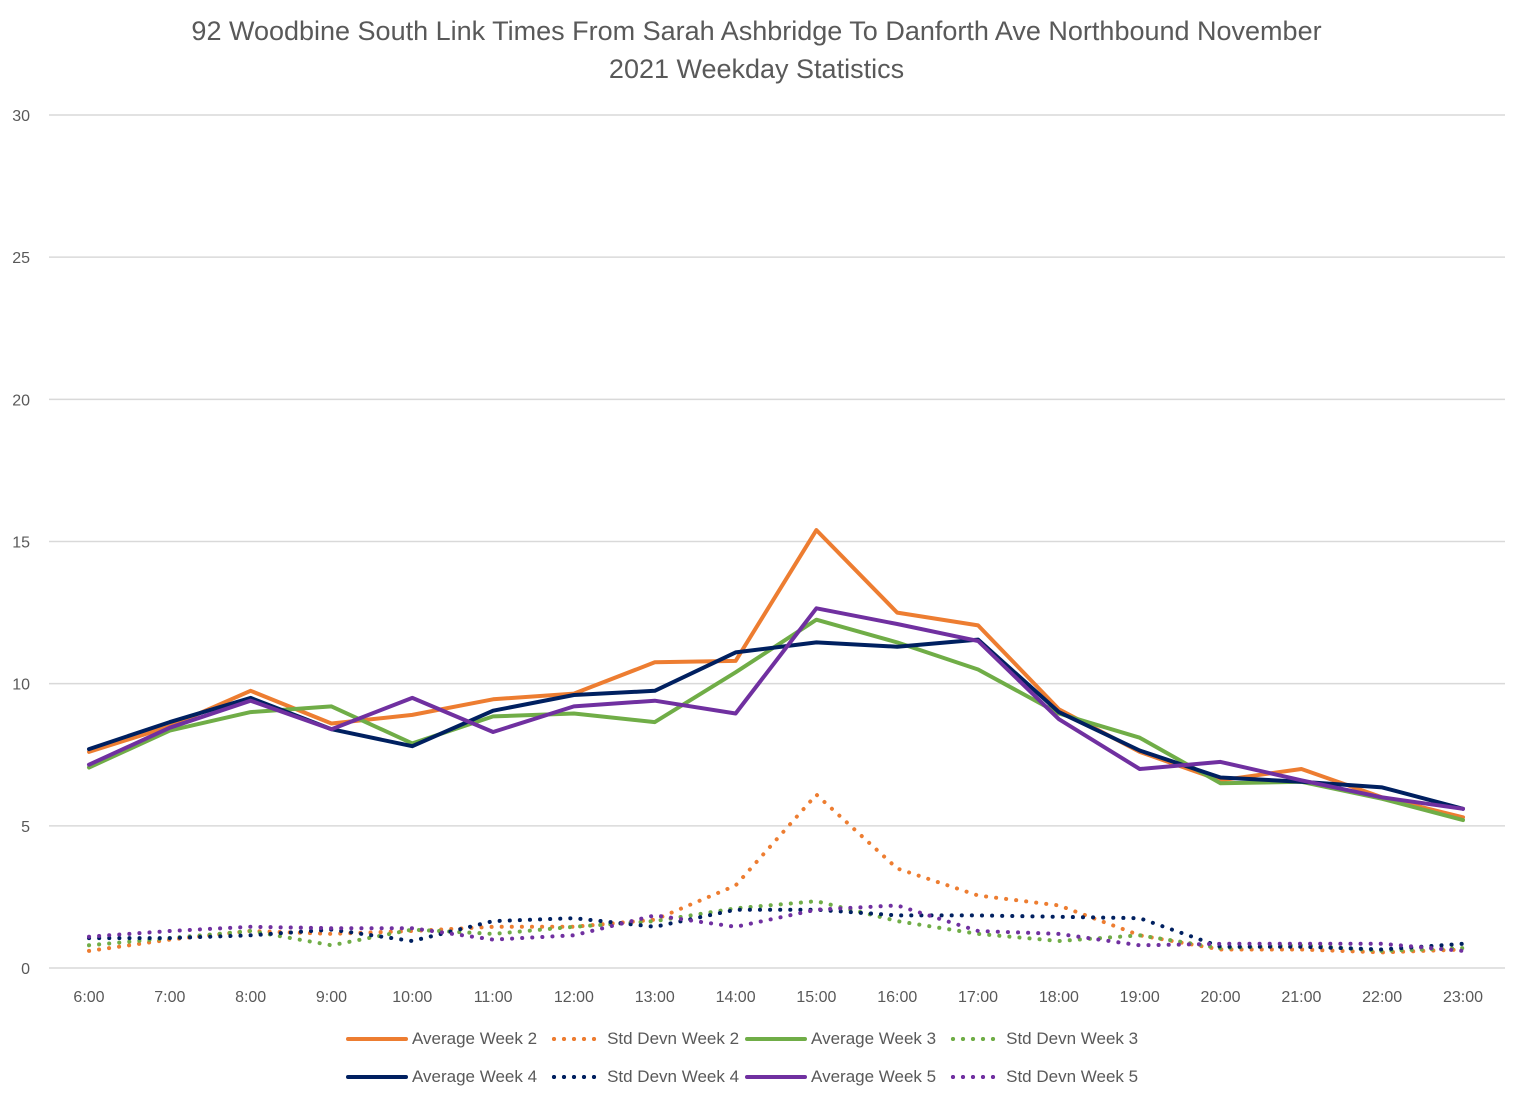  I want to click on legend-item: Average Week 2, so click(441, 1039).